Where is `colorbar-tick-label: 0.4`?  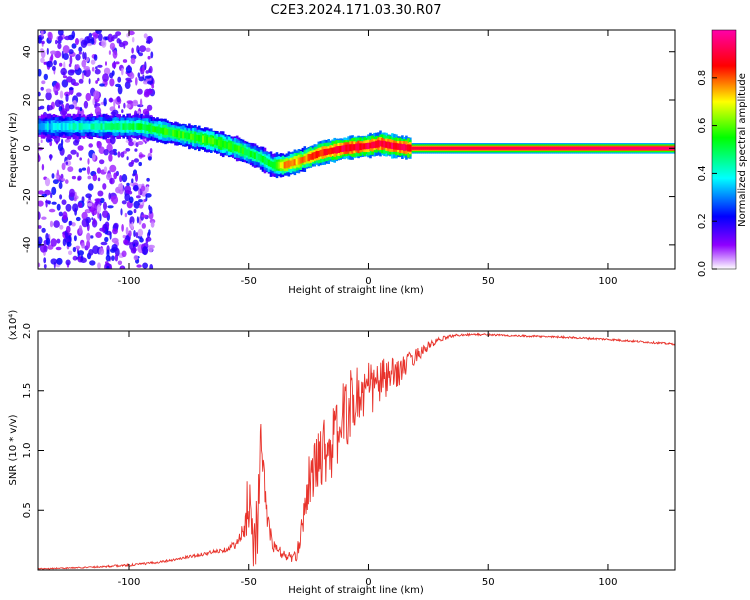
colorbar-tick-label: 0.4 is located at coordinates (702, 173).